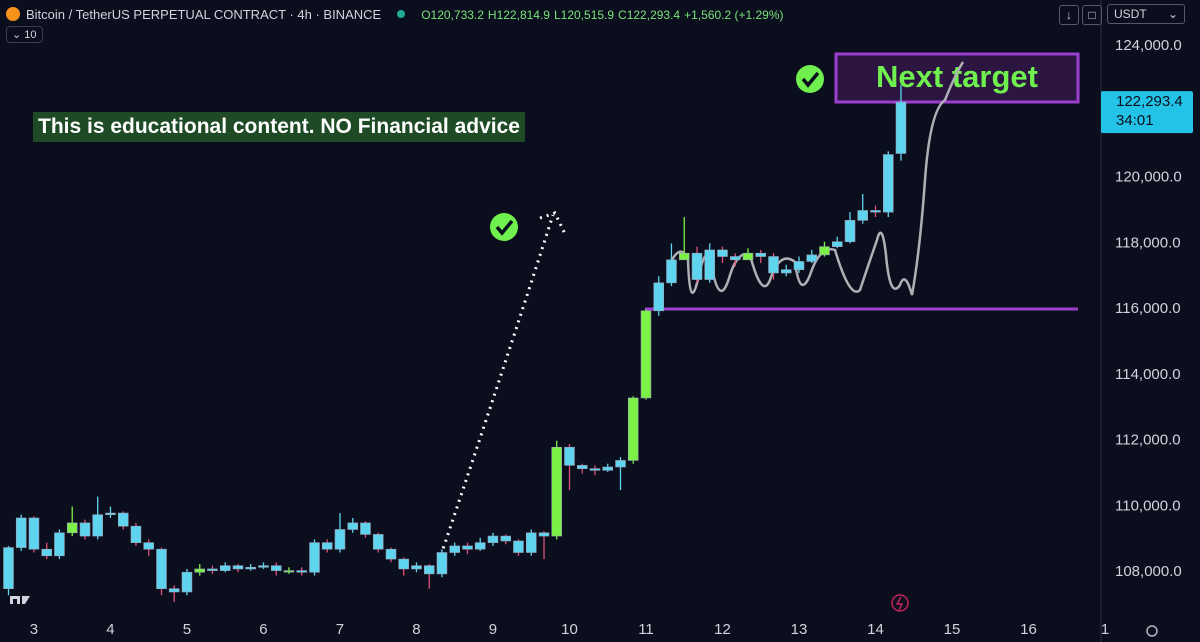 The height and width of the screenshot is (642, 1200). I want to click on y-tick-label: 108,000.0, so click(1148, 571).